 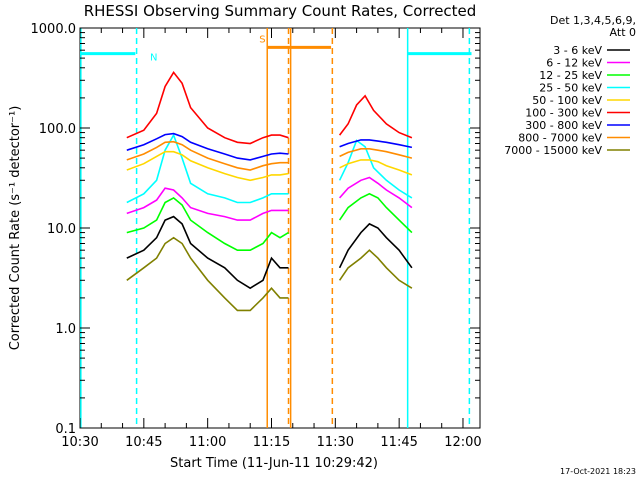 What do you see at coordinates (61, 229) in the screenshot?
I see `y-tick-label: 10.0` at bounding box center [61, 229].